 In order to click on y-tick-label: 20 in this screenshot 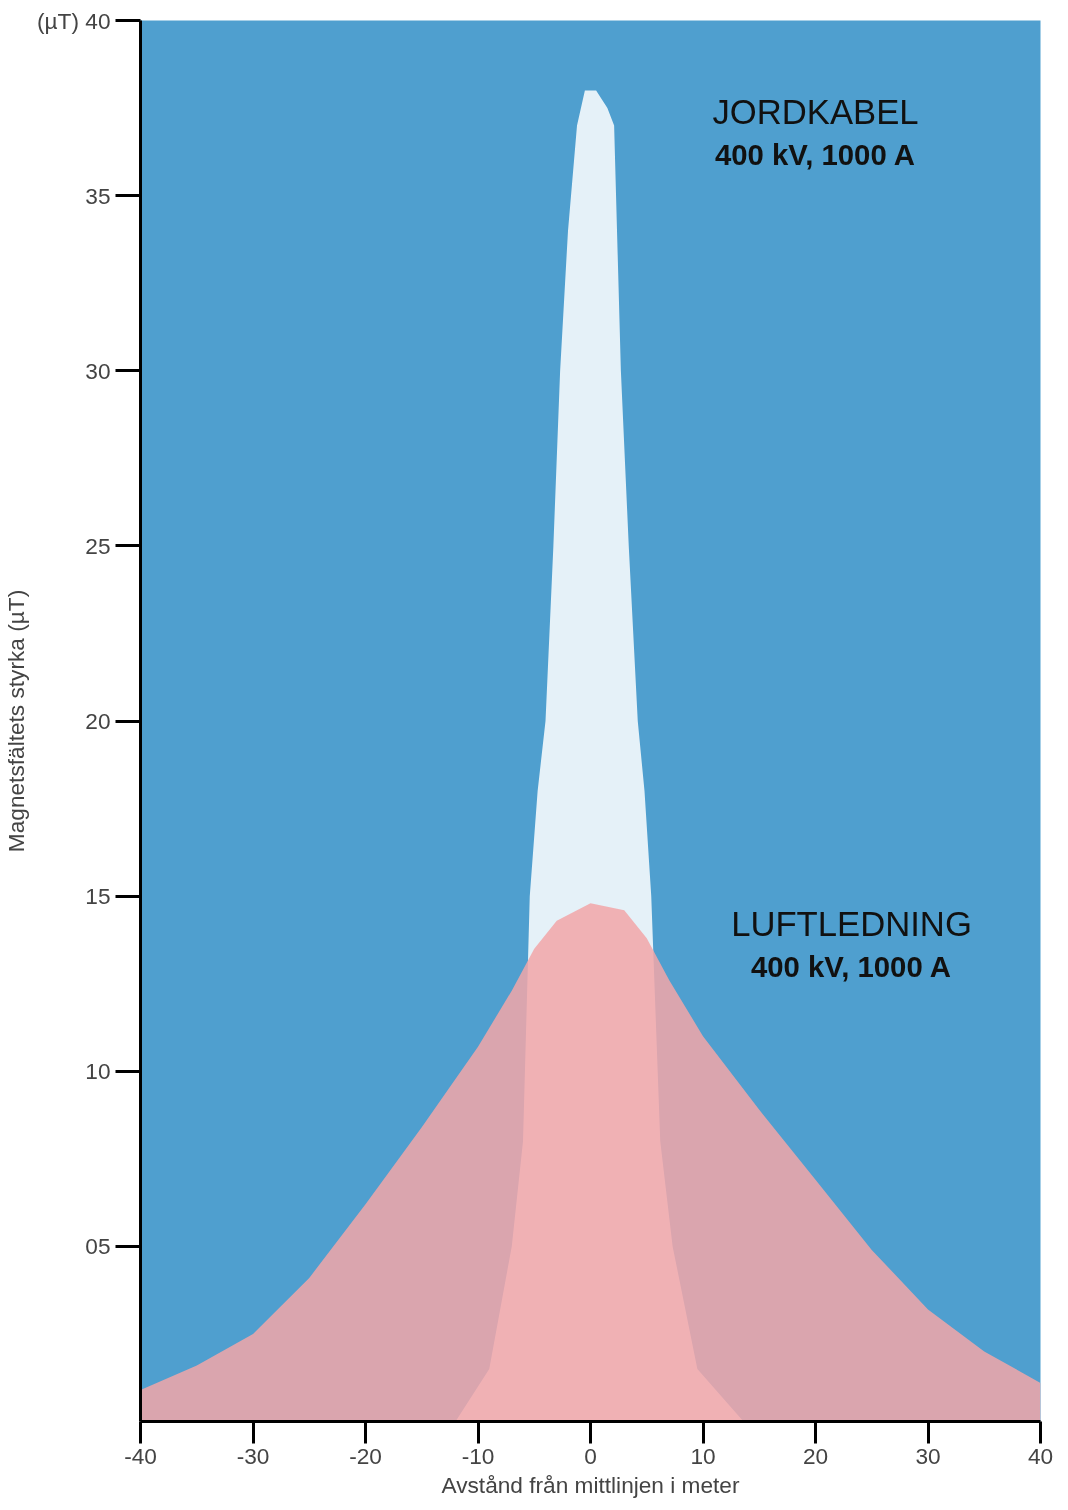, I will do `click(98, 721)`.